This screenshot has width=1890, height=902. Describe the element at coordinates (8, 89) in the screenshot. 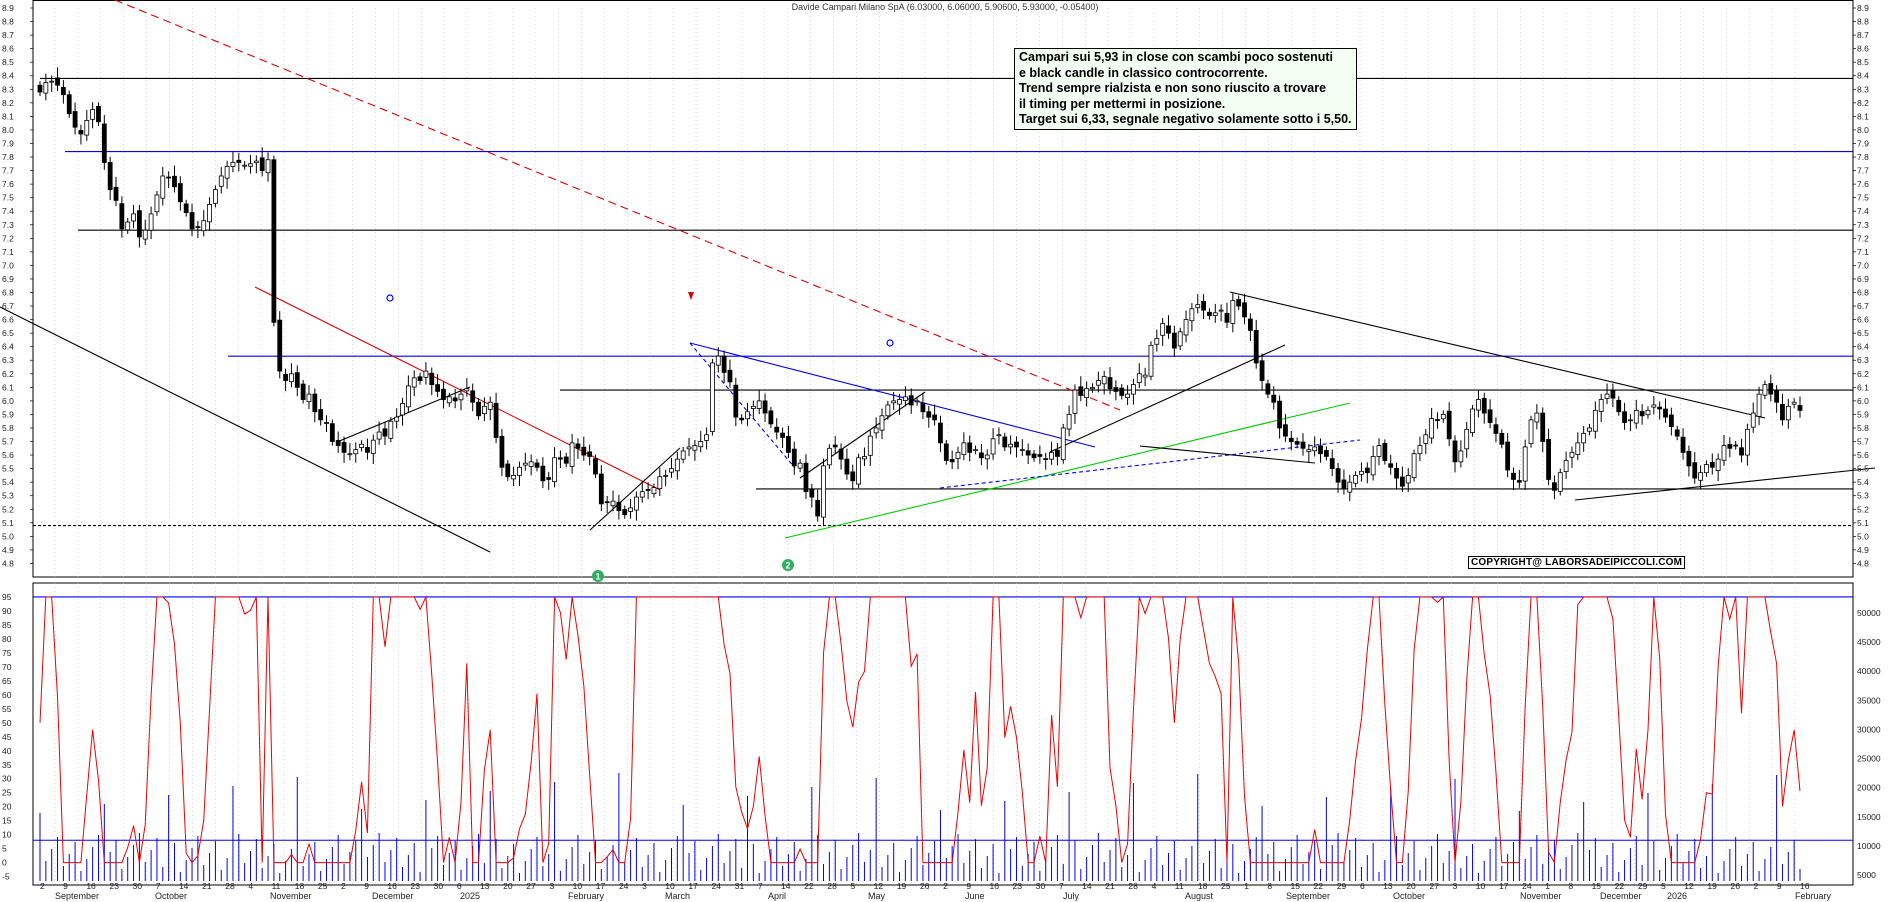

I see `y-tick-label-left: 8.3` at that location.